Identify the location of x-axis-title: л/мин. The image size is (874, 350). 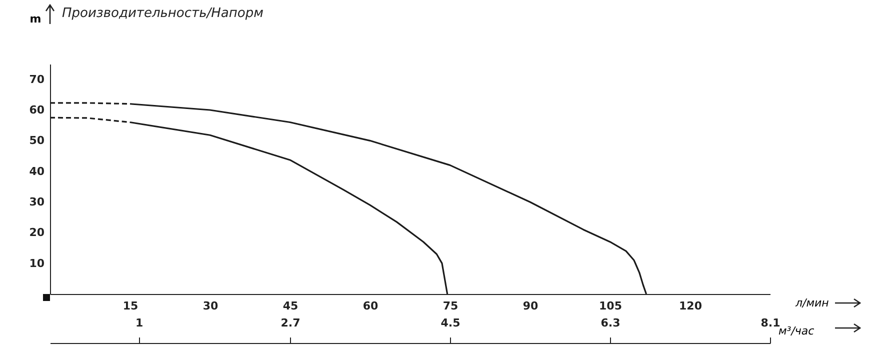
(811, 303).